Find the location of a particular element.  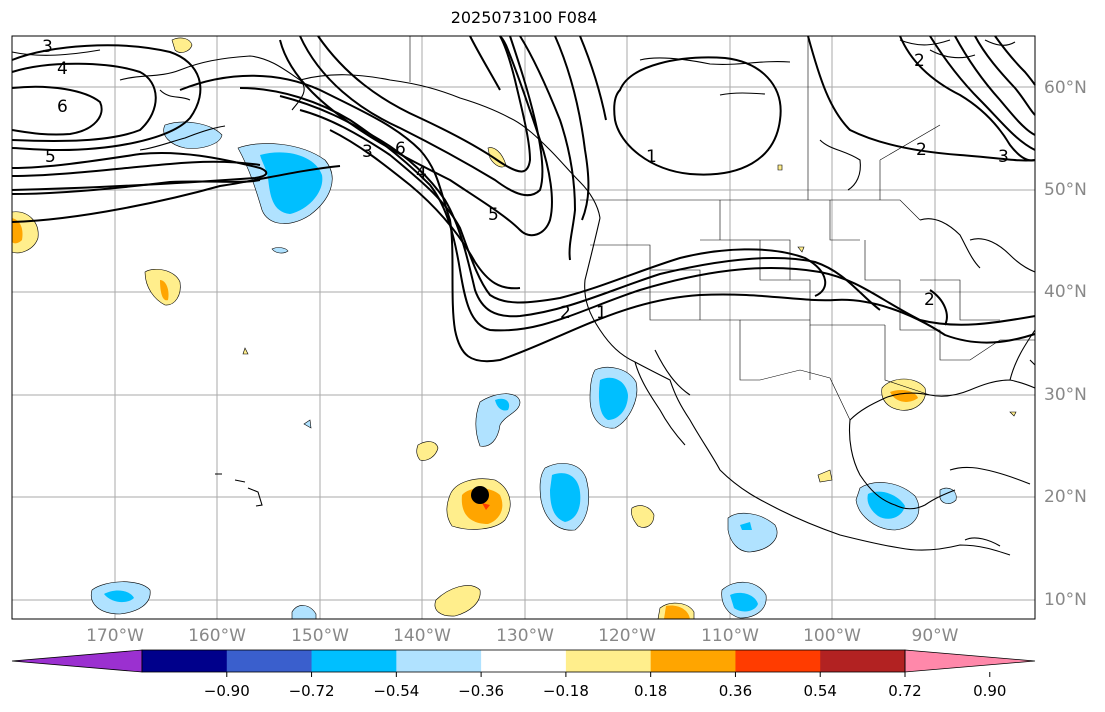

colorbar-tick-label: 0.72 is located at coordinates (905, 691).